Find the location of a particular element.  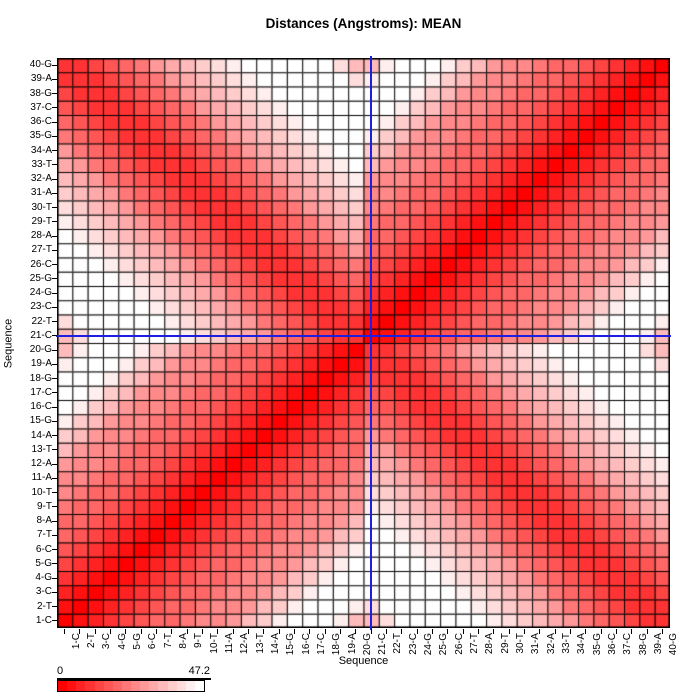

x-tick-label: 30-T is located at coordinates (521, 643).